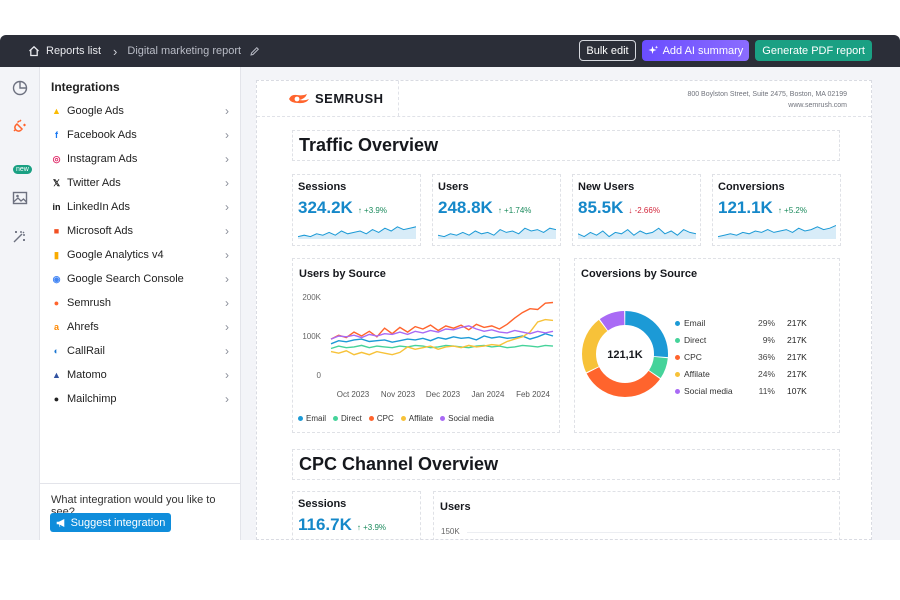 The image size is (900, 600). Describe the element at coordinates (141, 183) in the screenshot. I see `sidebar-item-twitter-ads: 𝕏 Twitter Ads ›` at that location.